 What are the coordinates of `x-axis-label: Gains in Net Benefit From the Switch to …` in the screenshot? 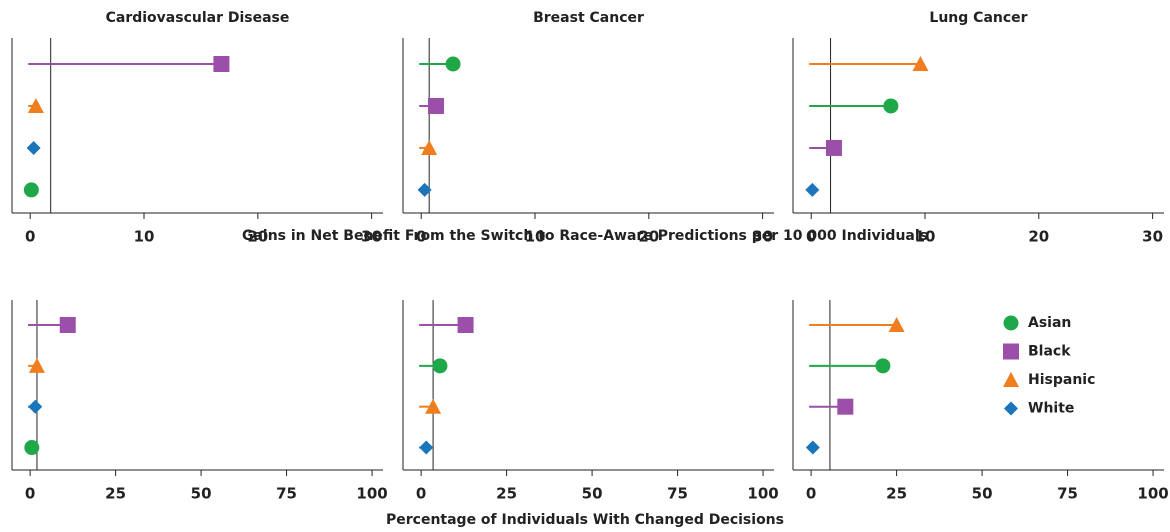 It's located at (585, 236).